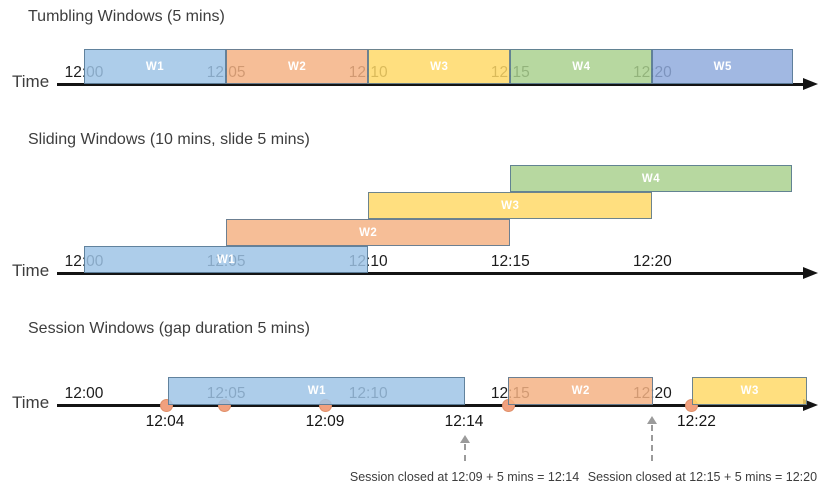  I want to click on tumbling-section-title: Tumbling Windows (5 mins), so click(126, 16).